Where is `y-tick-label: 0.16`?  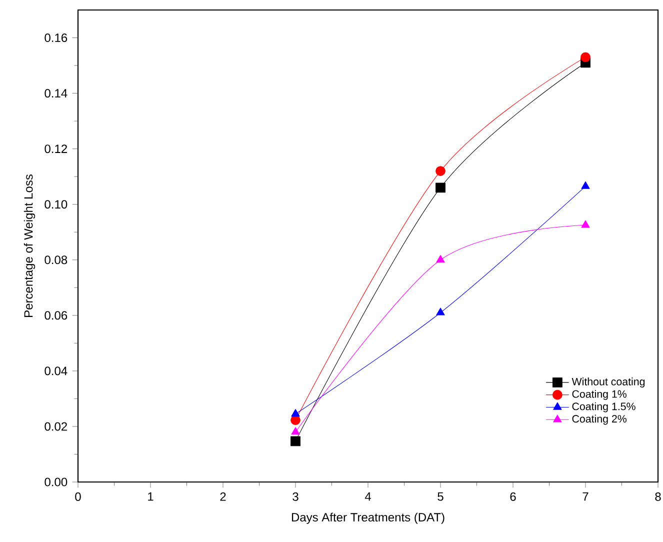
y-tick-label: 0.16 is located at coordinates (56, 38).